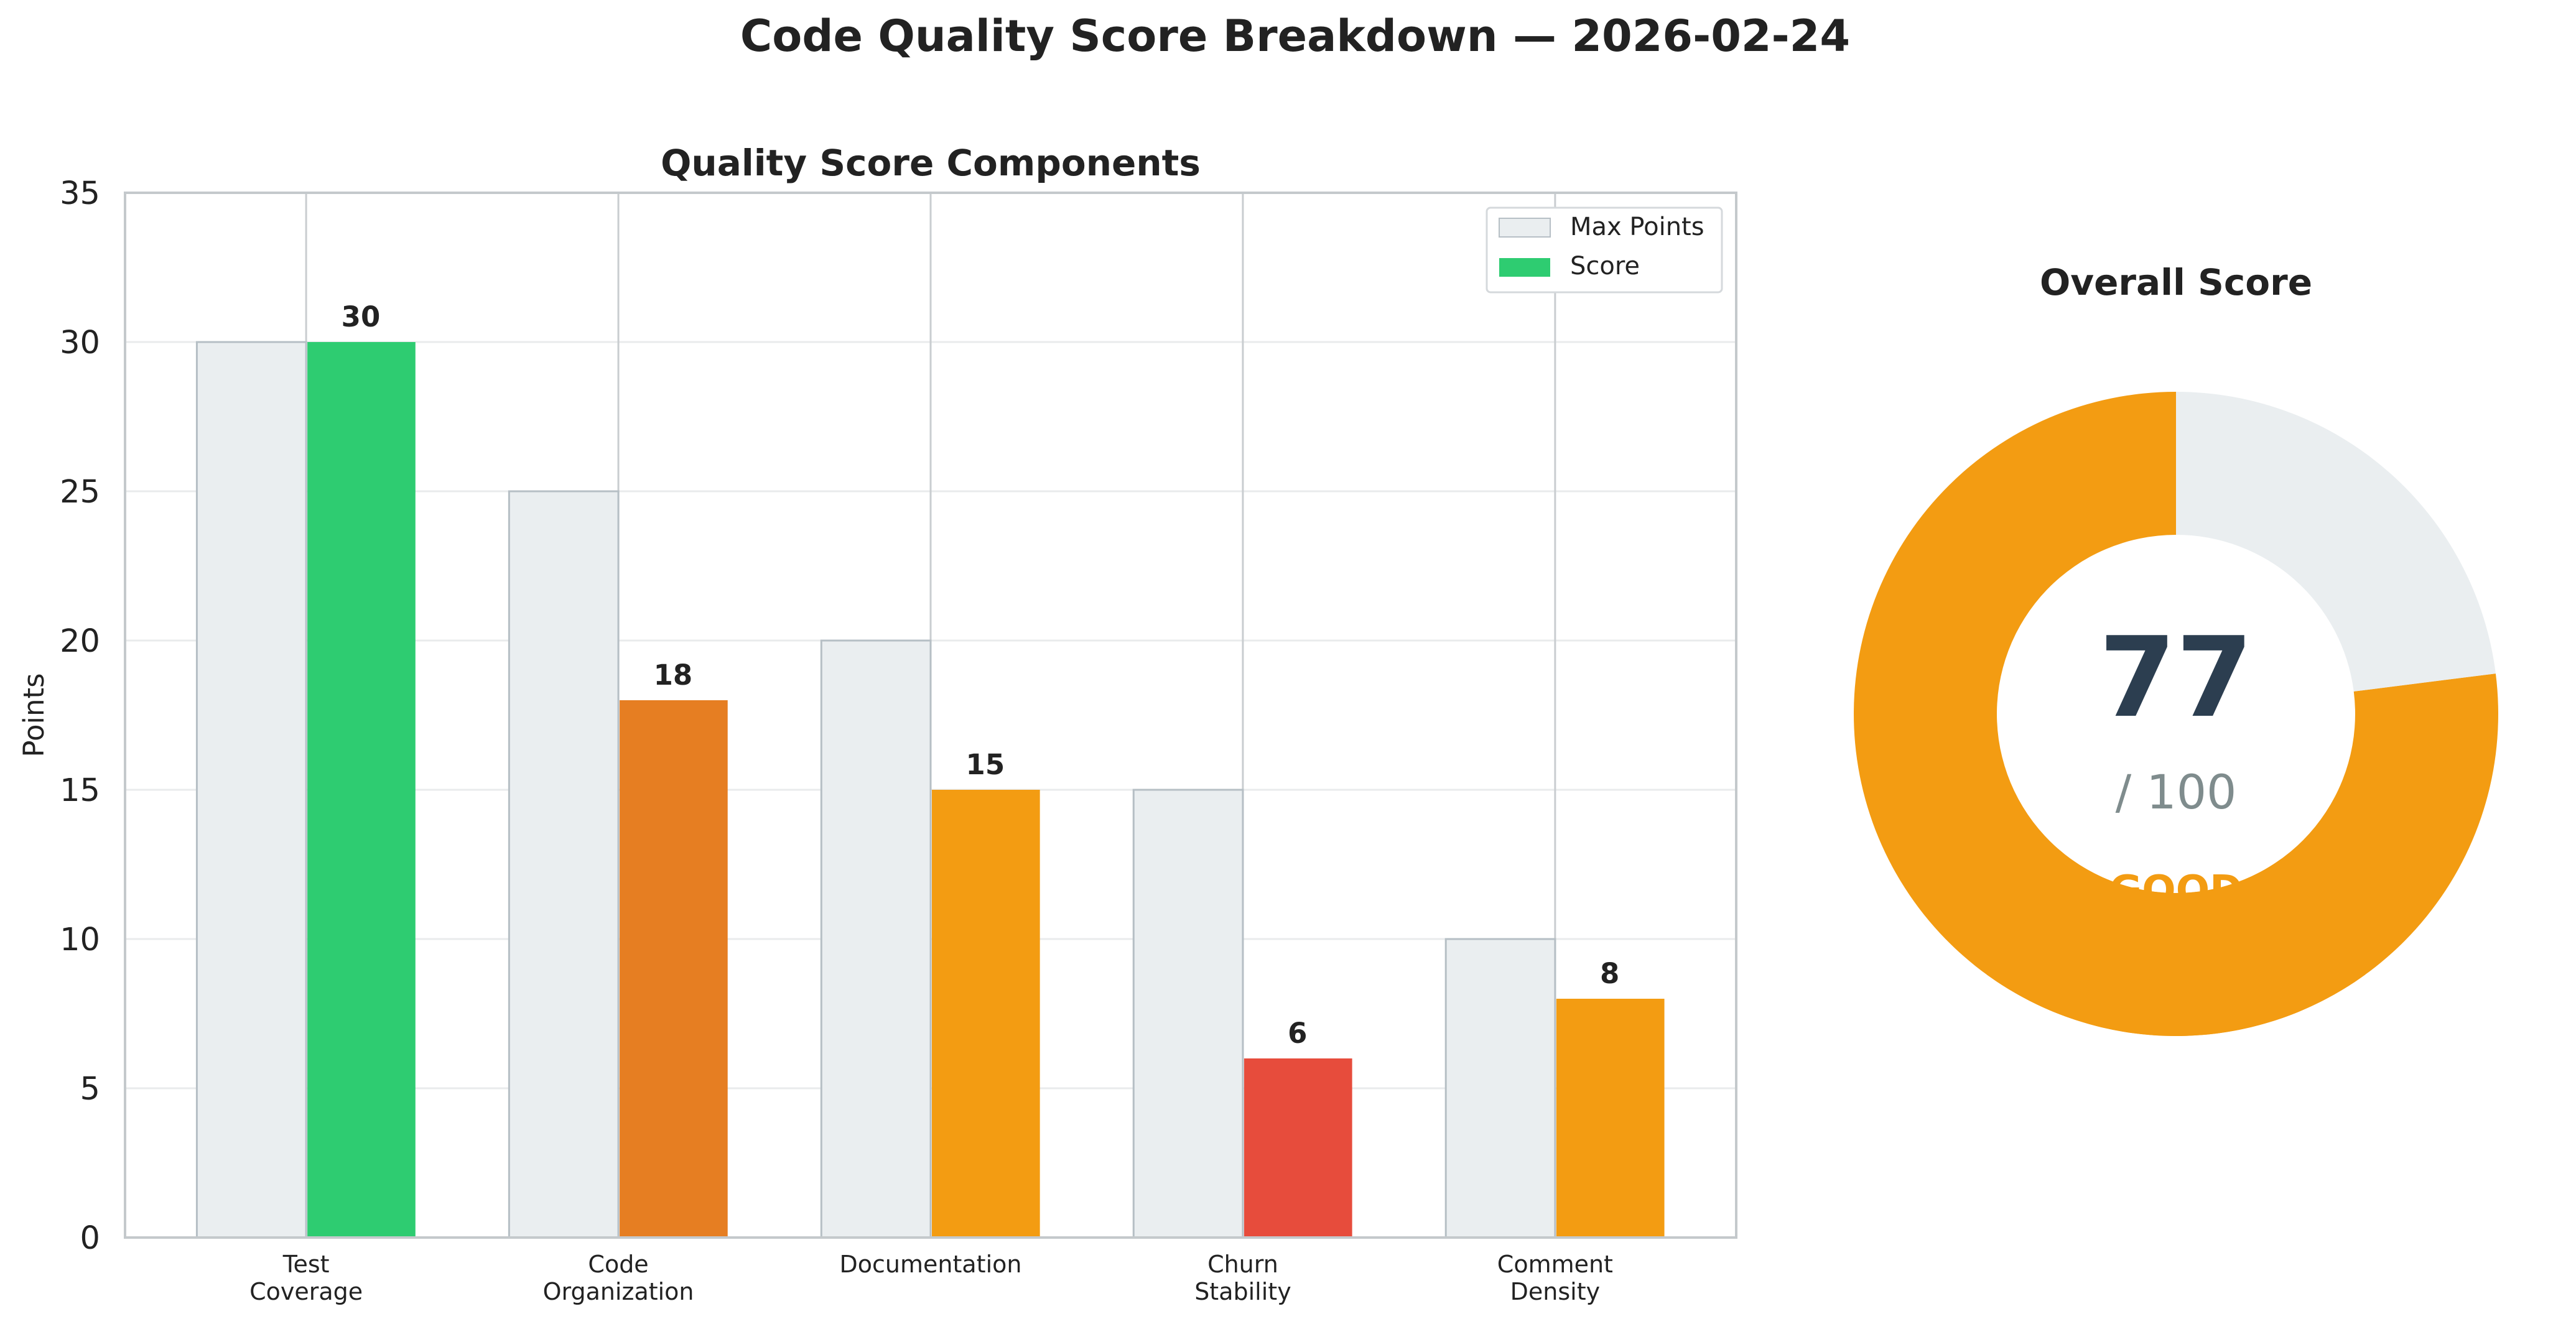 The width and height of the screenshot is (2576, 1319). What do you see at coordinates (2176, 792) in the screenshot?
I see `overall-score-max: / 100` at bounding box center [2176, 792].